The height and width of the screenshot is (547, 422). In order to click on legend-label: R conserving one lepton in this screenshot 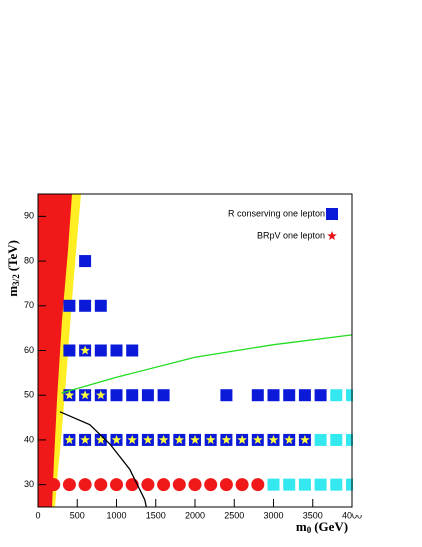, I will do `click(276, 213)`.